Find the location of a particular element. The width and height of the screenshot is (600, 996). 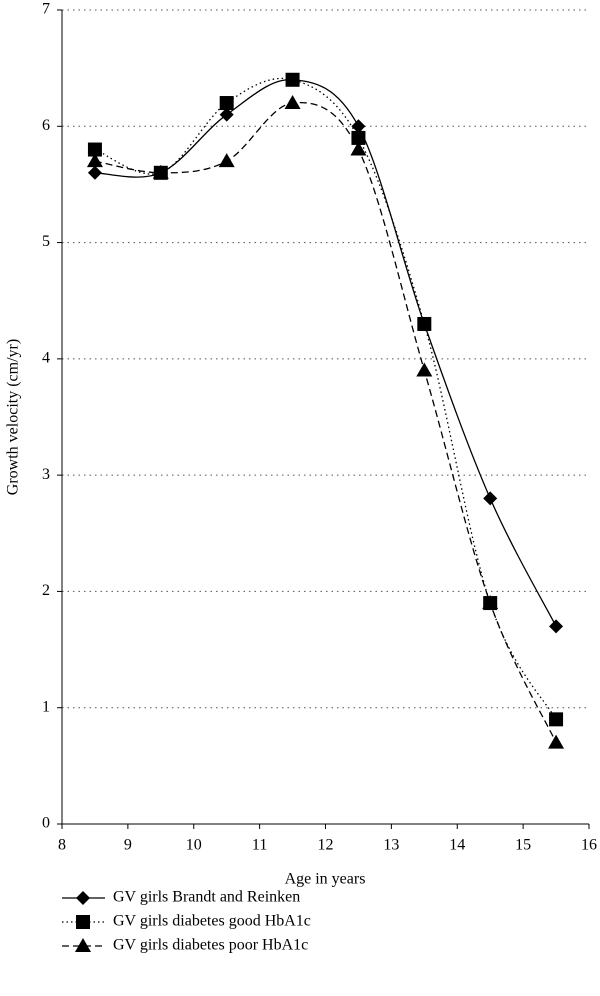

y-tick-label: 3 is located at coordinates (46, 474).